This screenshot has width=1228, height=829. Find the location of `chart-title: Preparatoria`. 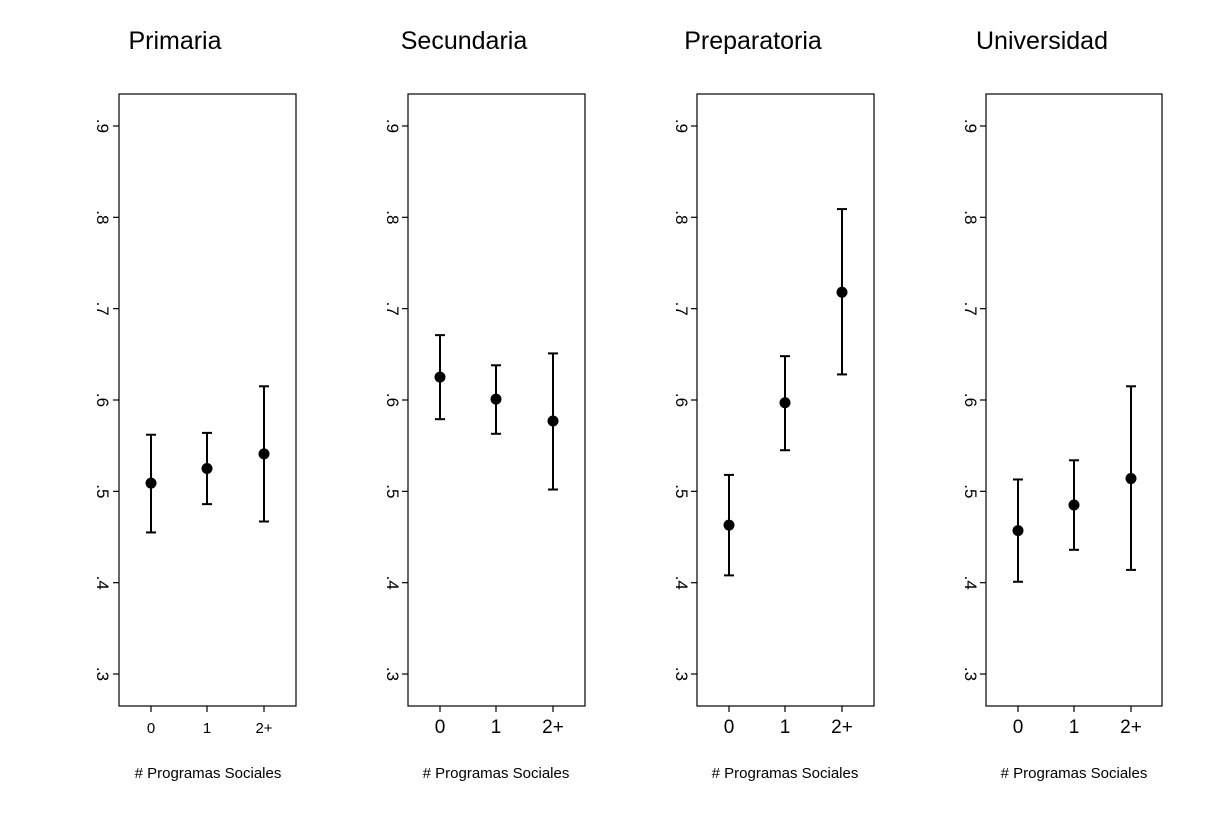

chart-title: Preparatoria is located at coordinates (753, 41).